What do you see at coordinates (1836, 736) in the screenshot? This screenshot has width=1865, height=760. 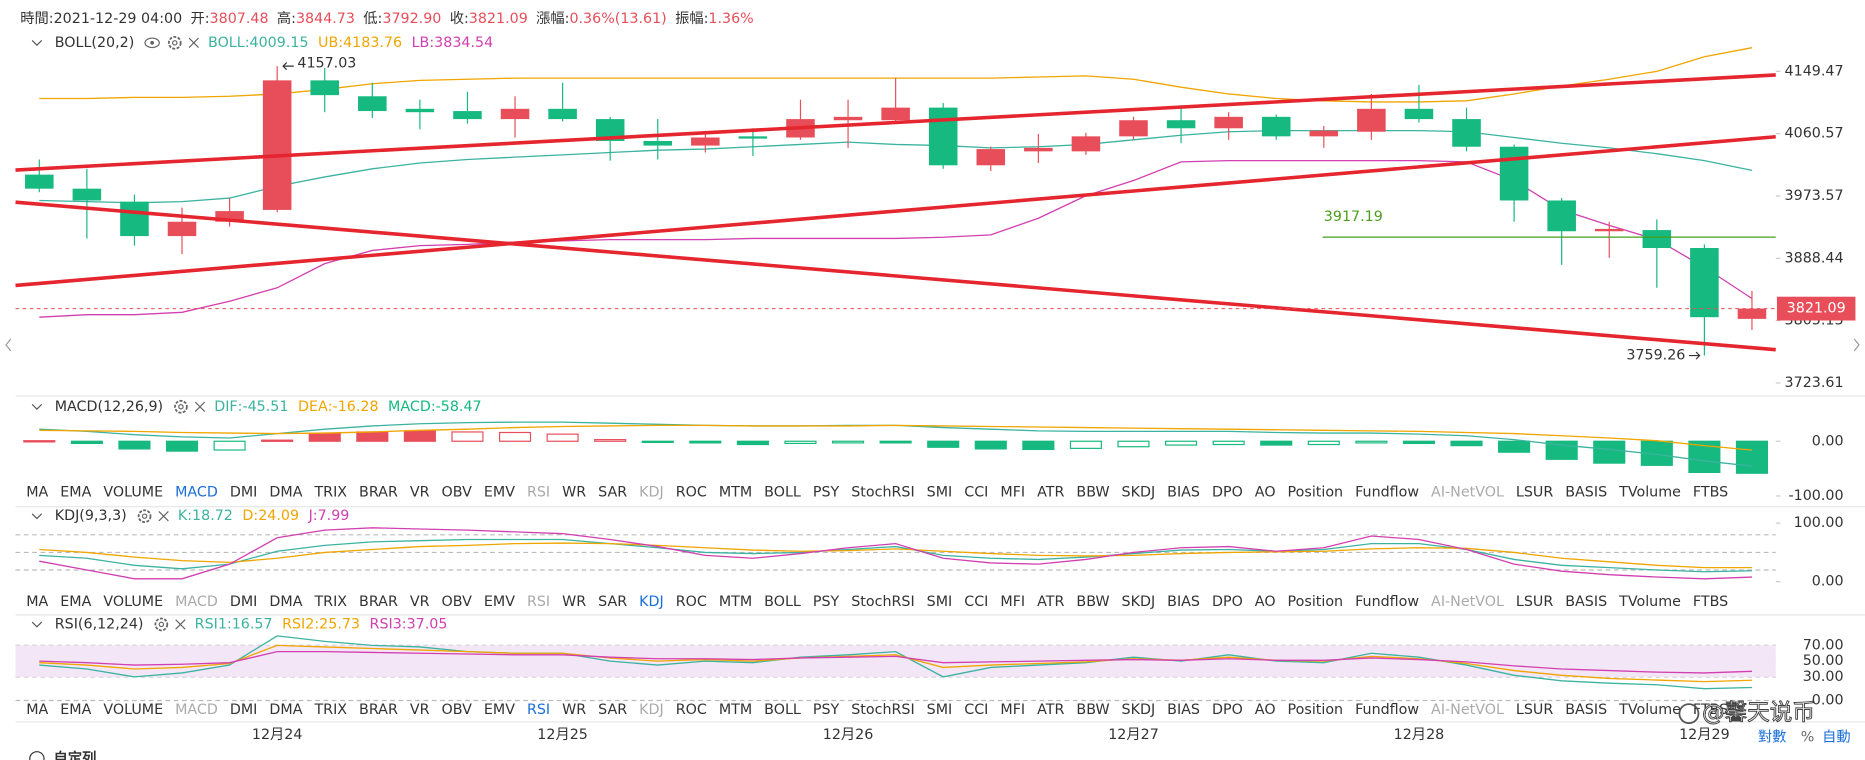 I see `scale-mode: 自動` at bounding box center [1836, 736].